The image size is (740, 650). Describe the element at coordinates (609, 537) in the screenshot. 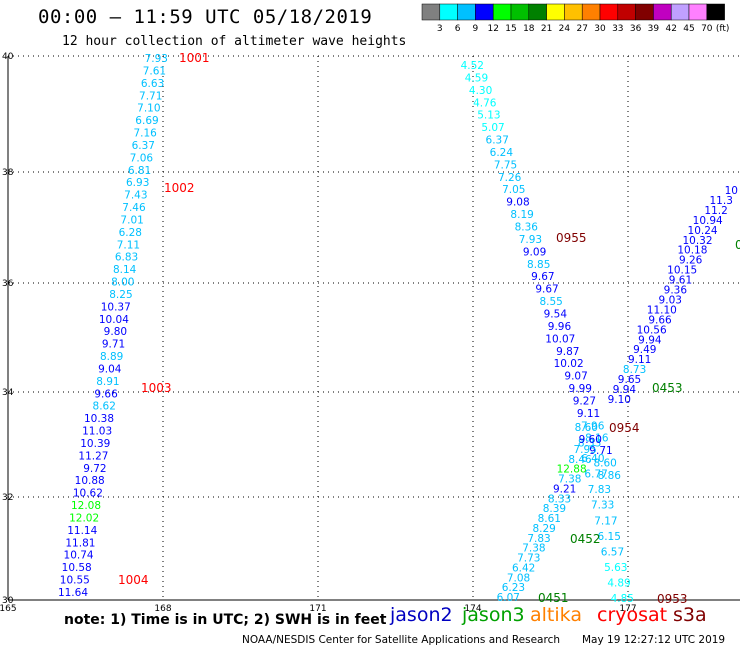

I see `wave-height-value: 6.15` at that location.